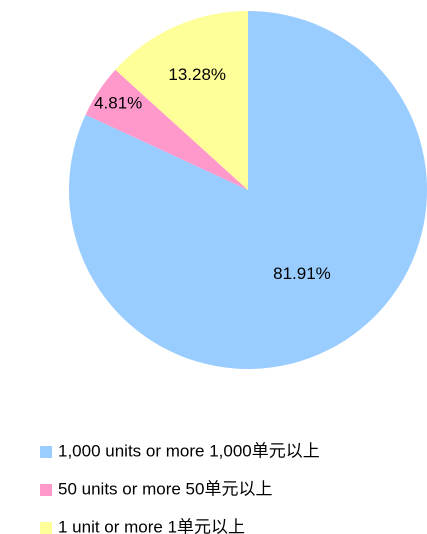  Describe the element at coordinates (151, 525) in the screenshot. I see `legend-label: 1 unit or more 1单元以上` at that location.